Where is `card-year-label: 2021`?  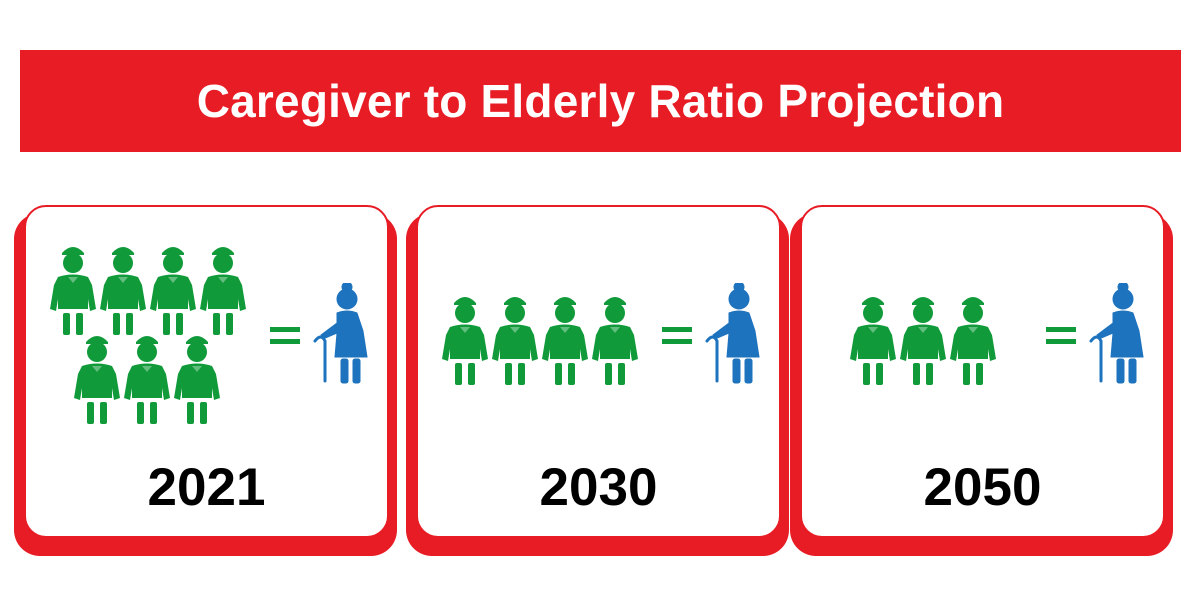 card-year-label: 2021 is located at coordinates (206, 487).